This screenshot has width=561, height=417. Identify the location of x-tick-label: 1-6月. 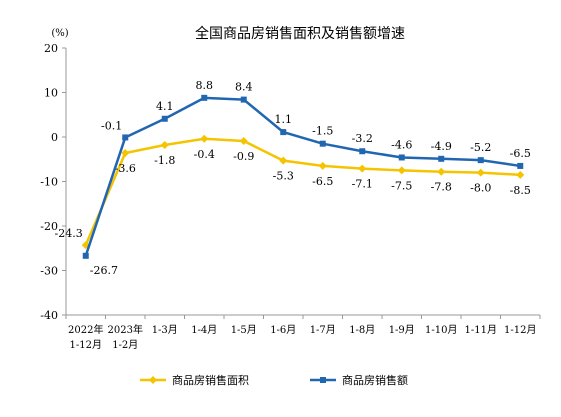
(283, 330).